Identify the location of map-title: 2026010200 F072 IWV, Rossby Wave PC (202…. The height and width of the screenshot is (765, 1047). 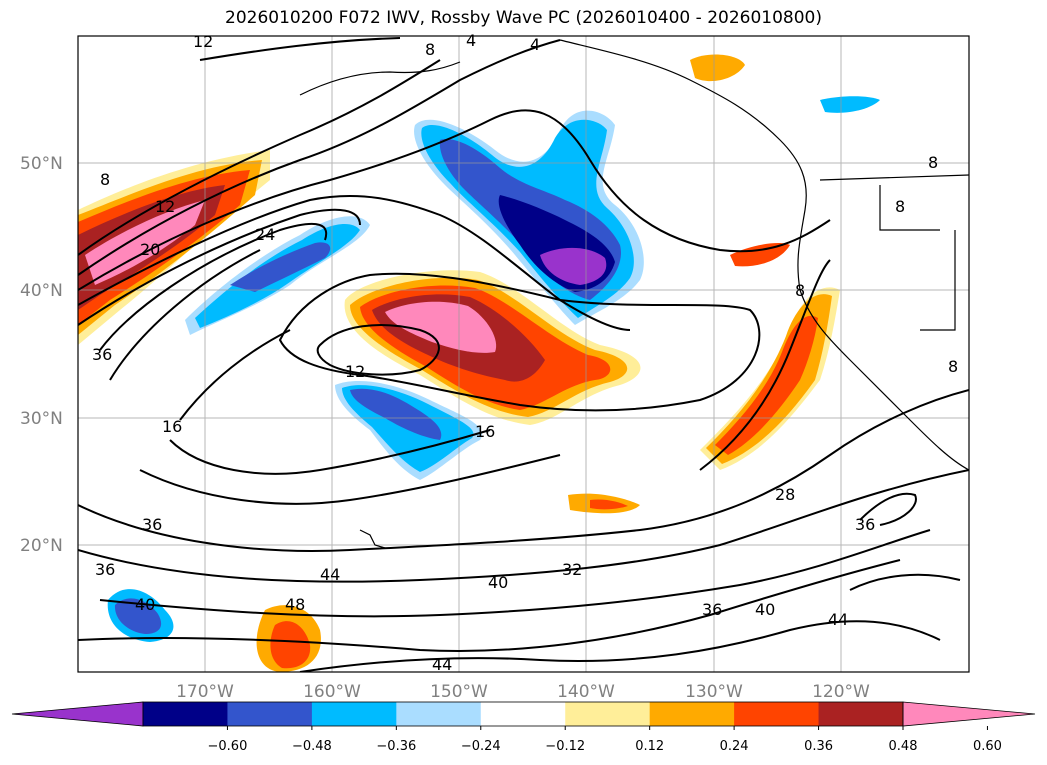
(523, 18).